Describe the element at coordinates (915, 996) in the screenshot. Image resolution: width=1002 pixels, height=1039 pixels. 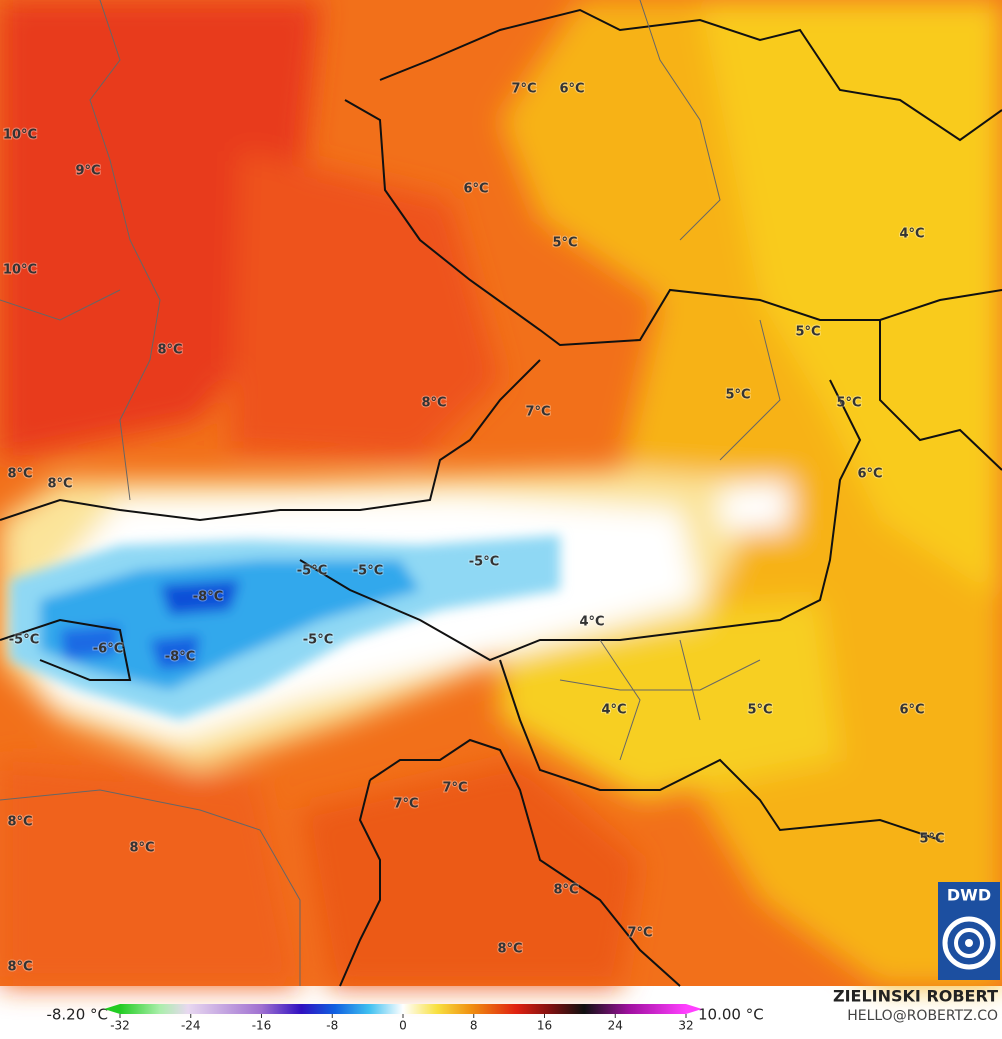
I see `author: ZIELINSKI ROBERT` at that location.